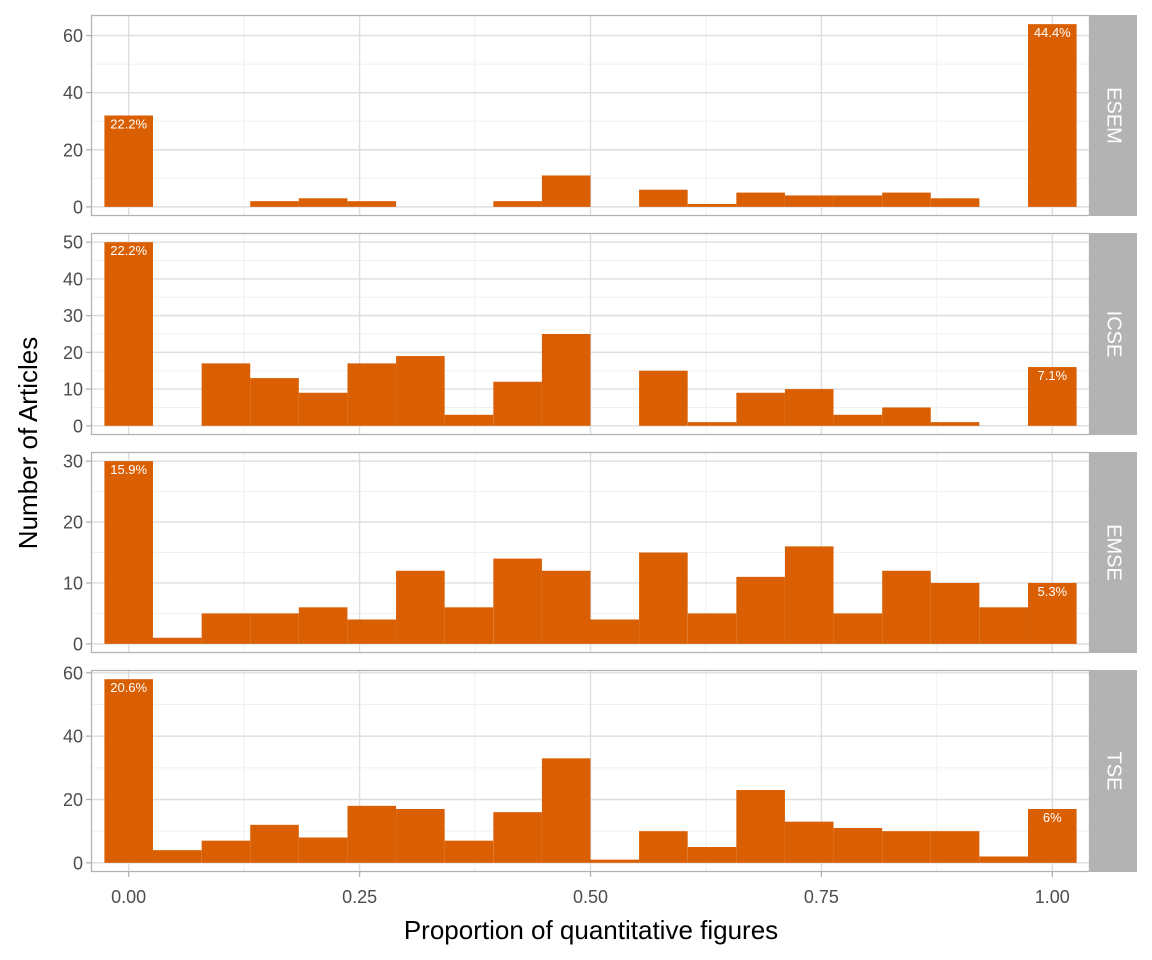  What do you see at coordinates (1052, 817) in the screenshot?
I see `bar-percent-label: 6%` at bounding box center [1052, 817].